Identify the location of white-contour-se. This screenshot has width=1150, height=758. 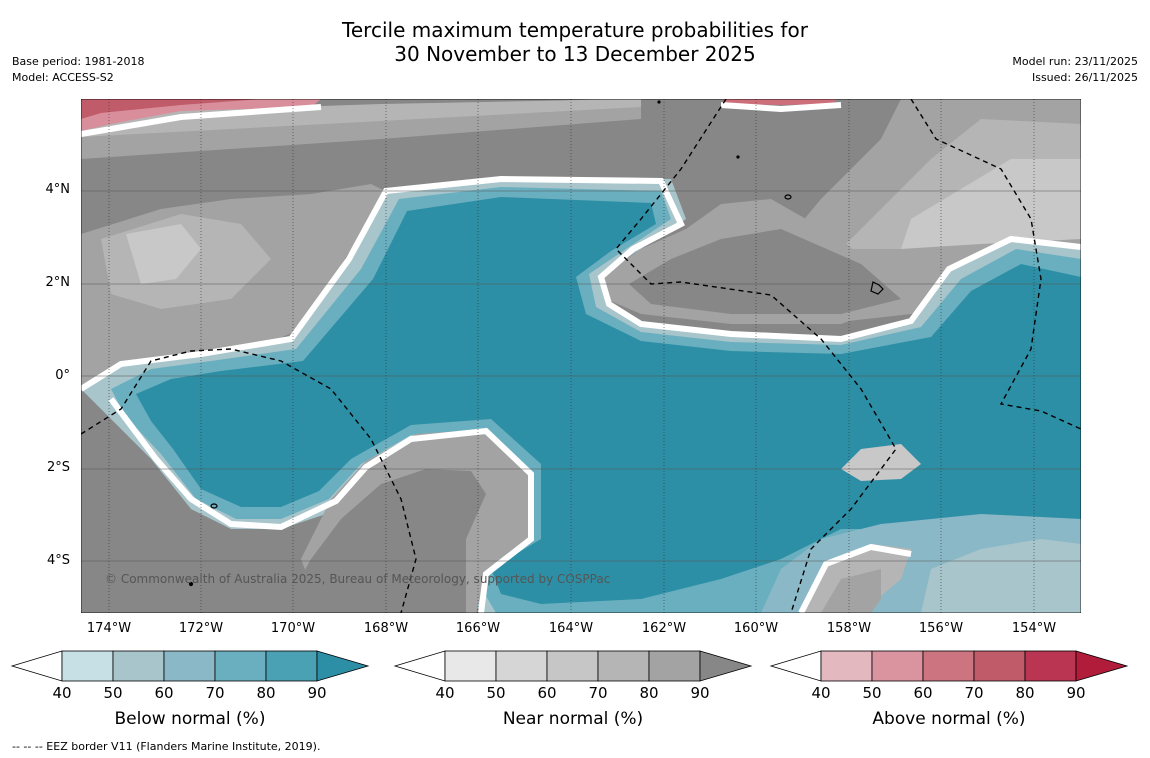
(855, 578).